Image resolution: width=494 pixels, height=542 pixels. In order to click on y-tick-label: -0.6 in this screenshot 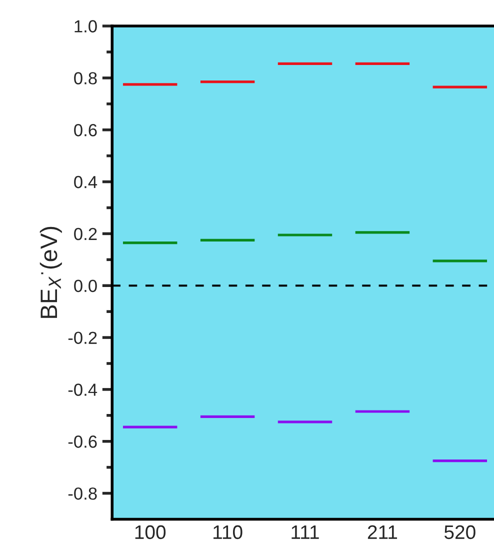, I will do `click(82, 442)`.